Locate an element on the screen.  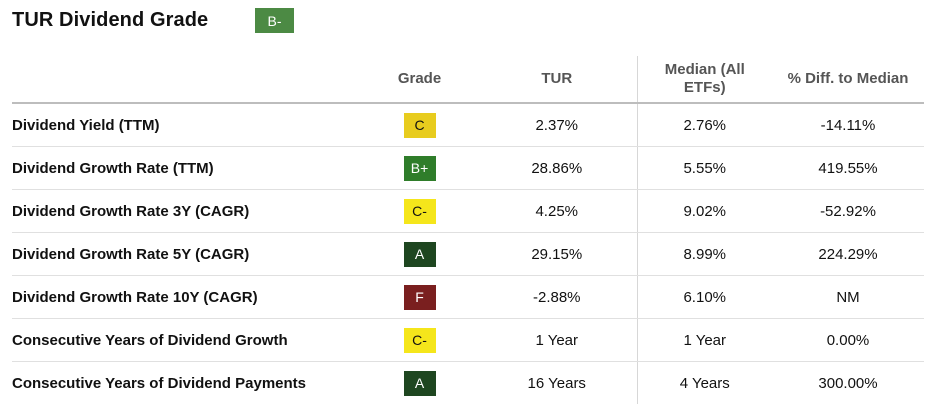
grade-badge: F is located at coordinates (419, 297).